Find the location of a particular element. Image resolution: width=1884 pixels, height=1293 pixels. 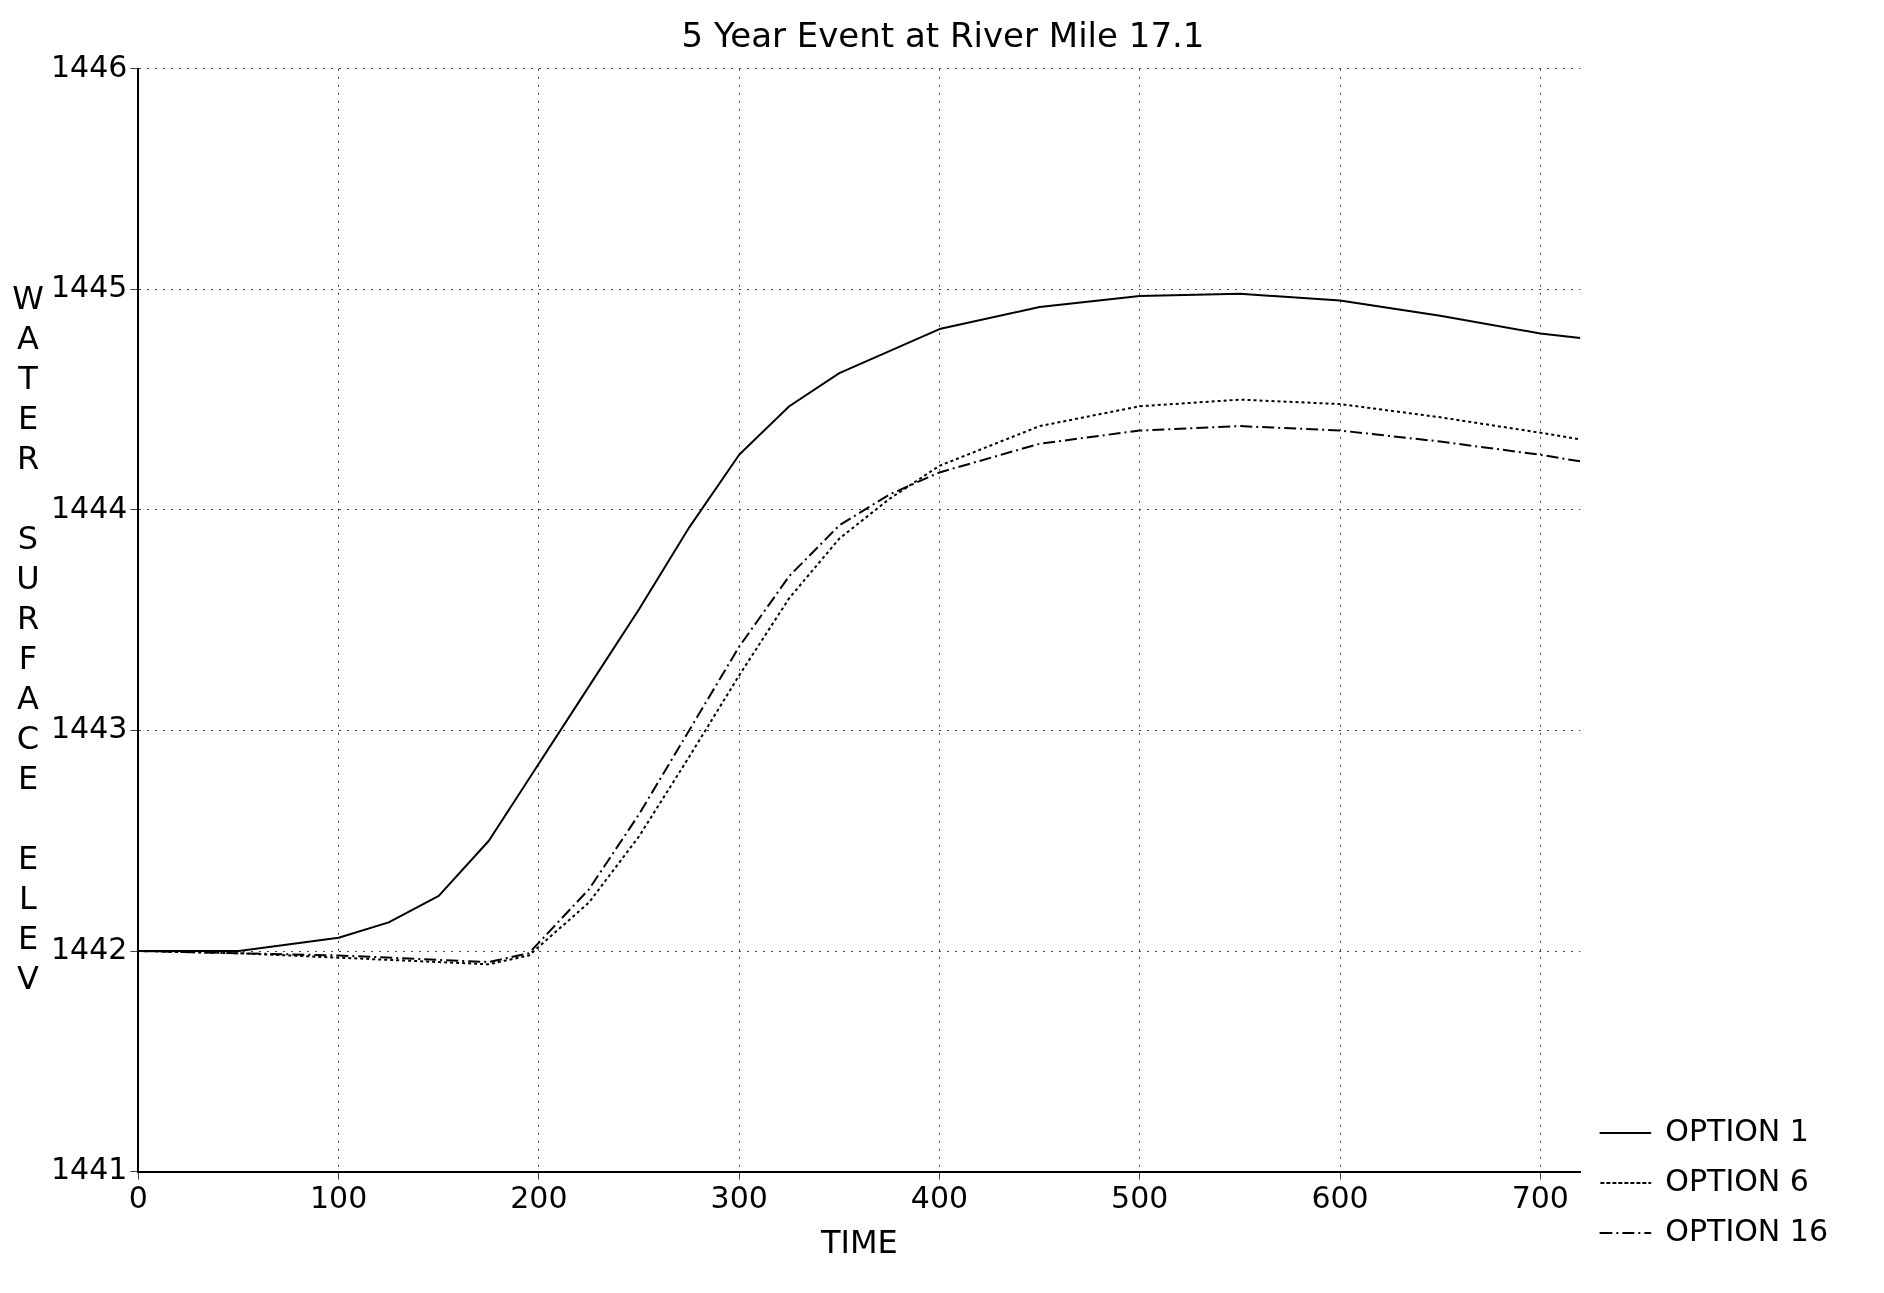

y-tick-label: 1441 is located at coordinates (89, 1169).